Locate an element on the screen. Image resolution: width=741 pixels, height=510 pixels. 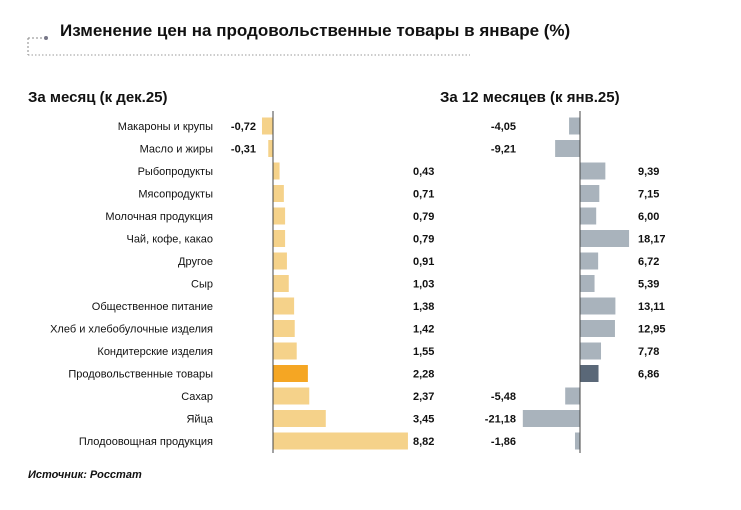
data-label: 7,15 is located at coordinates (648, 195).